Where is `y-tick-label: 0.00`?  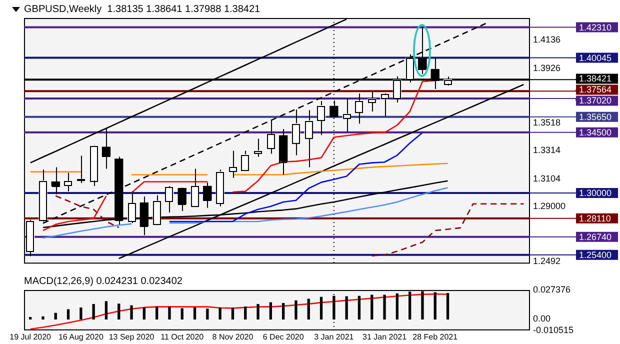
y-tick-label: 0.00 is located at coordinates (542, 319).